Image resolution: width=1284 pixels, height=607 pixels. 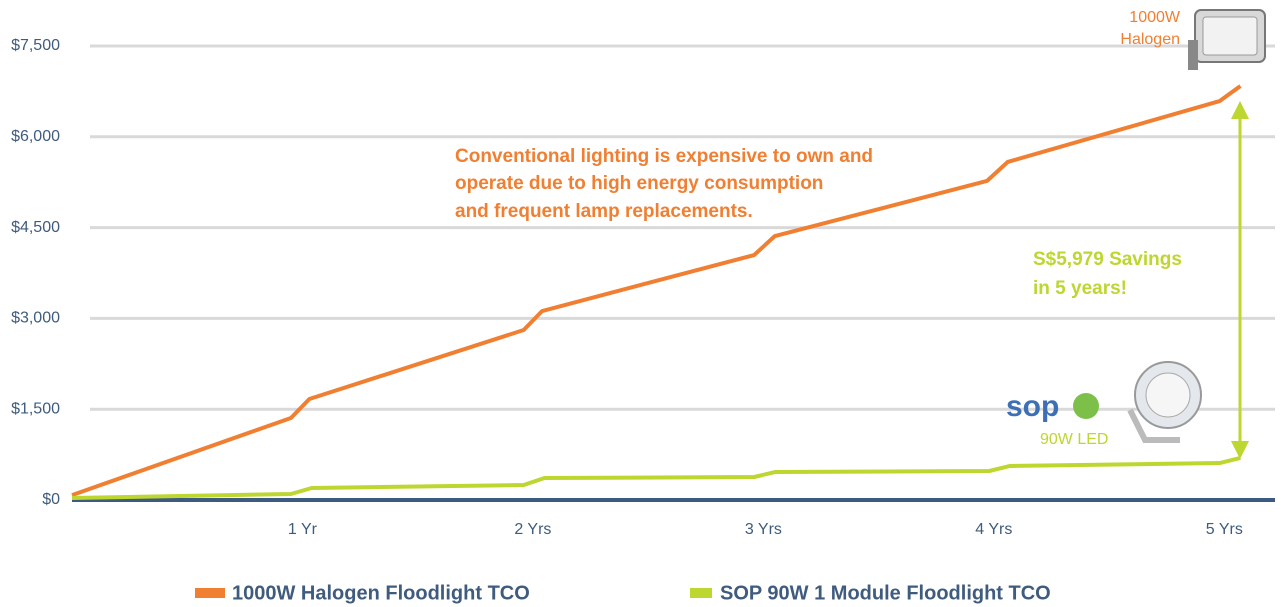 What do you see at coordinates (1224, 529) in the screenshot?
I see `x-tick-label: 5 Yrs` at bounding box center [1224, 529].